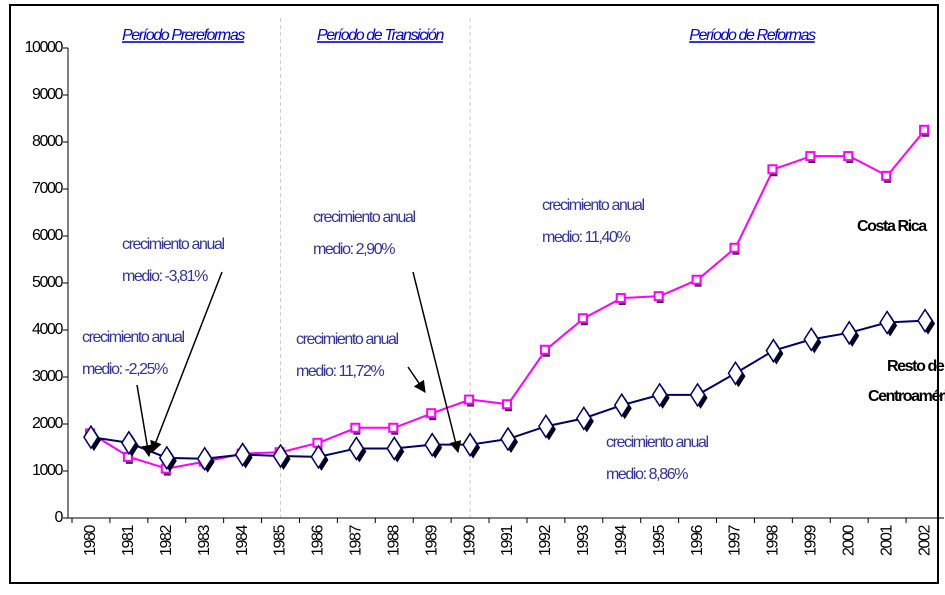 The width and height of the screenshot is (945, 595). What do you see at coordinates (393, 540) in the screenshot?
I see `x-tick-label: 1988` at bounding box center [393, 540].